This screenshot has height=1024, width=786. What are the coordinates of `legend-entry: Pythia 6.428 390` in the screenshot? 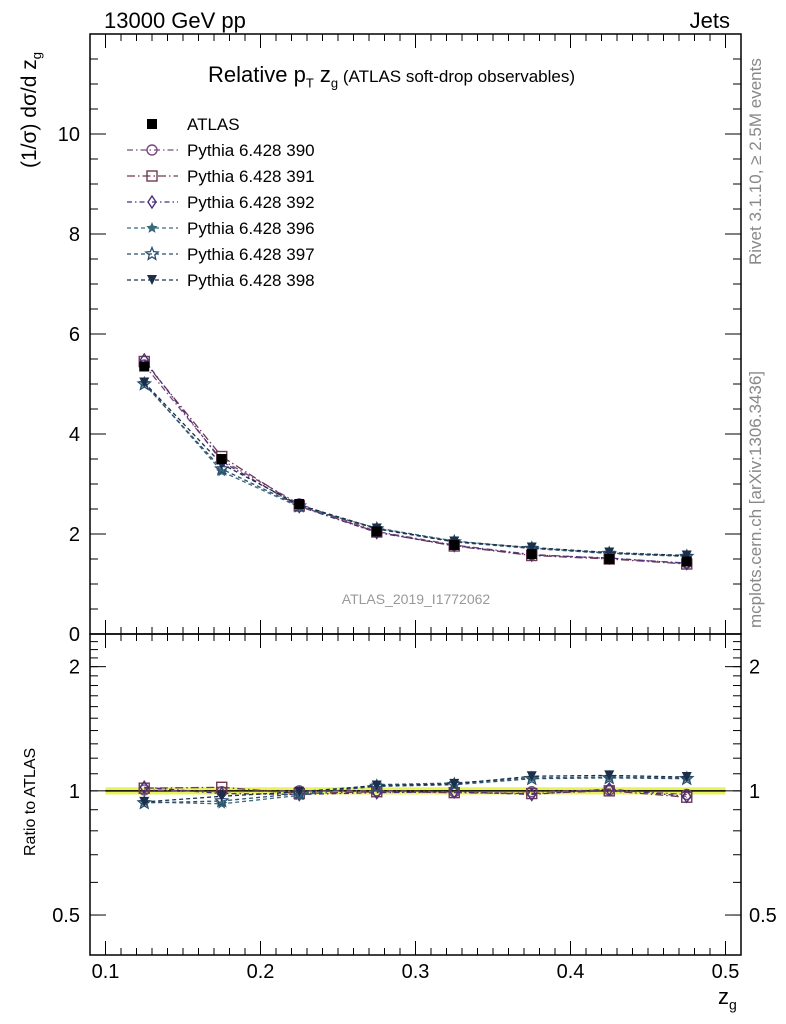 It's located at (221, 150).